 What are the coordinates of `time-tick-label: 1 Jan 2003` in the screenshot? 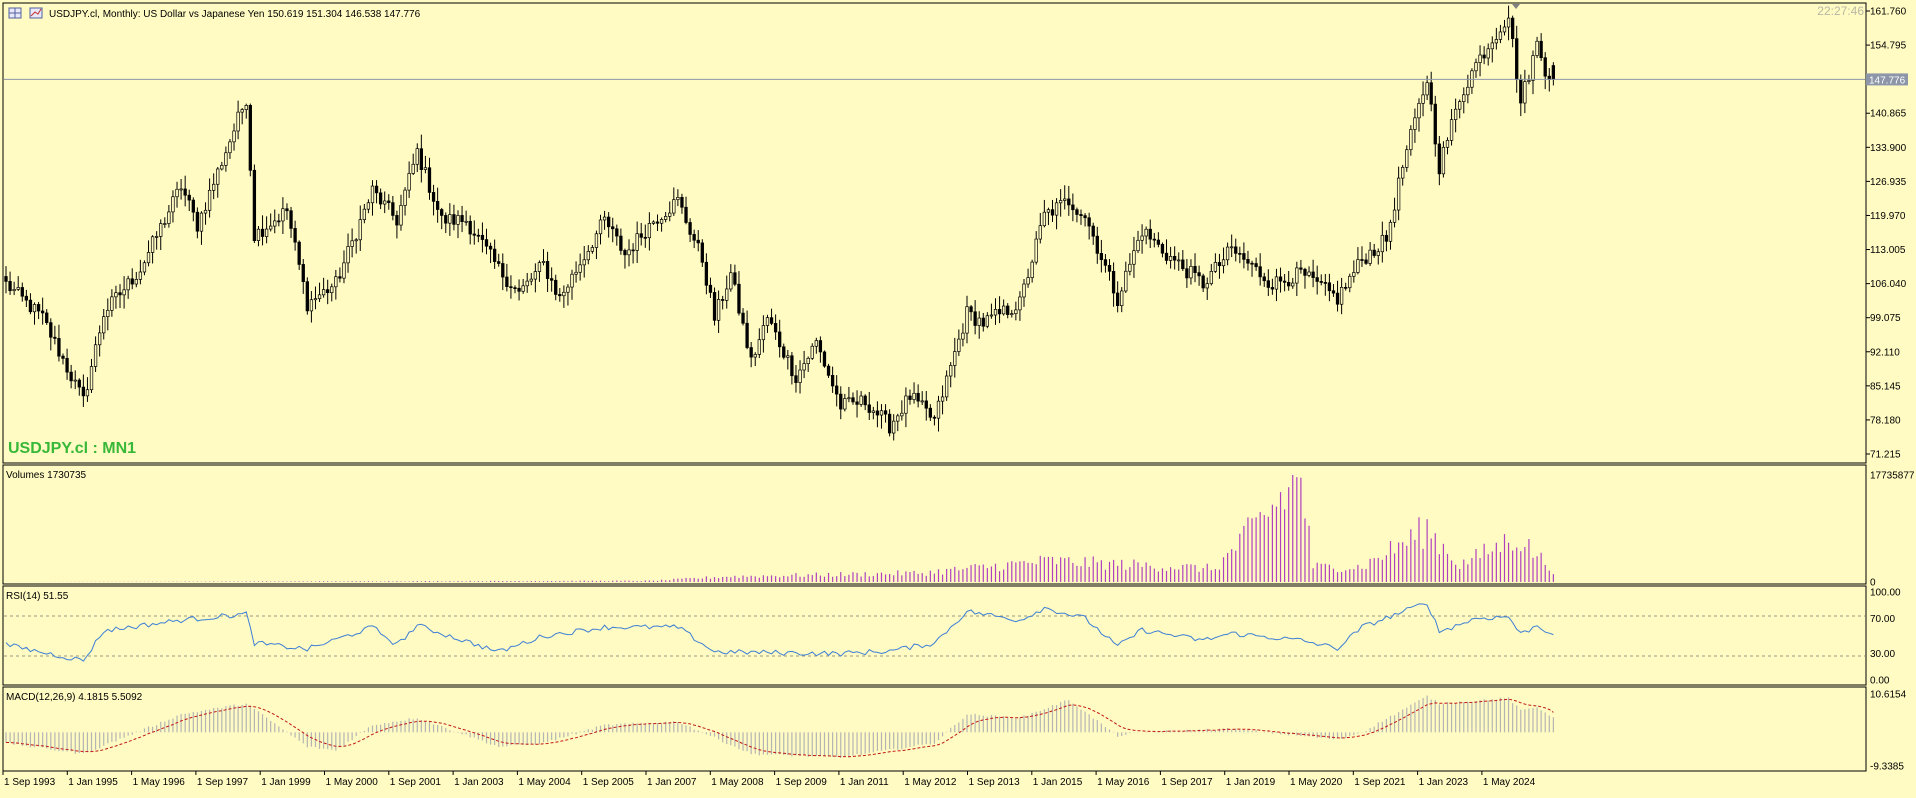 It's located at (479, 782).